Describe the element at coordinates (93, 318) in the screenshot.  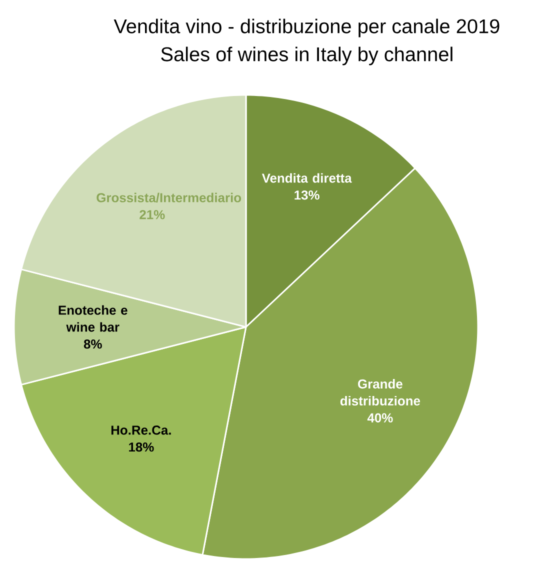
I see `slice-label: Enoteche e wine bar` at that location.